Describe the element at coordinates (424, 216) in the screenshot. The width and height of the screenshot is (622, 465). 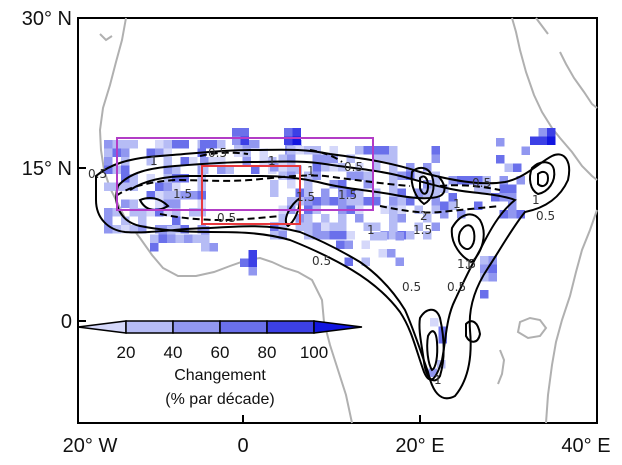
I see `contour-label: 2` at that location.